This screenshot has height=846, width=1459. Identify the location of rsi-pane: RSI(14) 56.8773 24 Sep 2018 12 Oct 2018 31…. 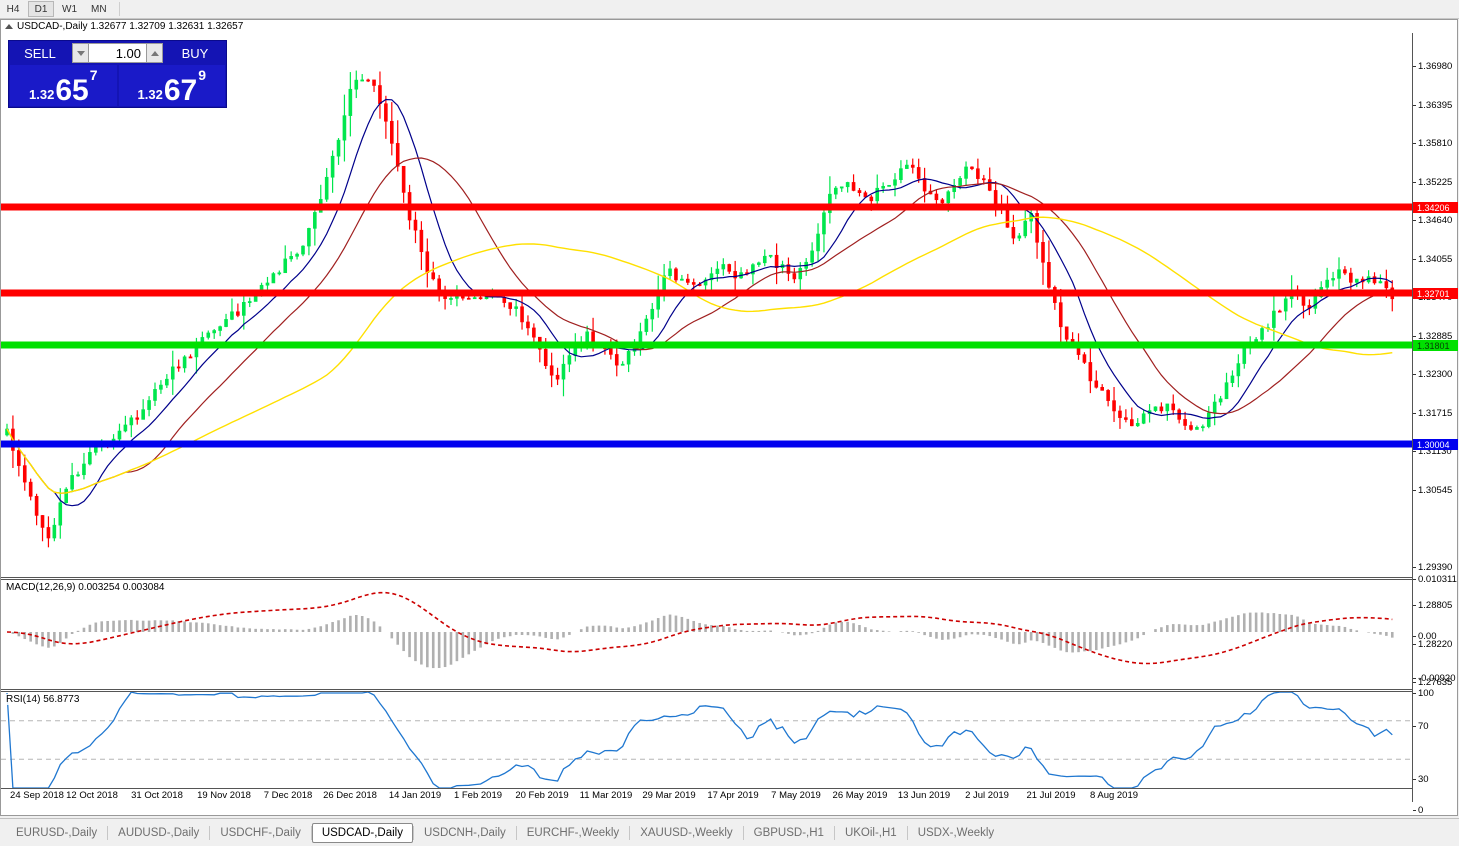
(707, 746).